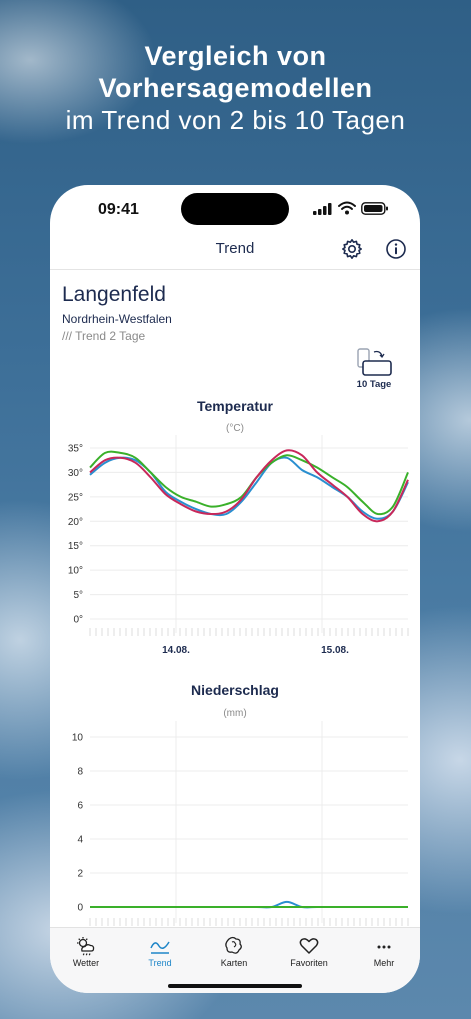  Describe the element at coordinates (309, 946) in the screenshot. I see `heart-icon` at that location.